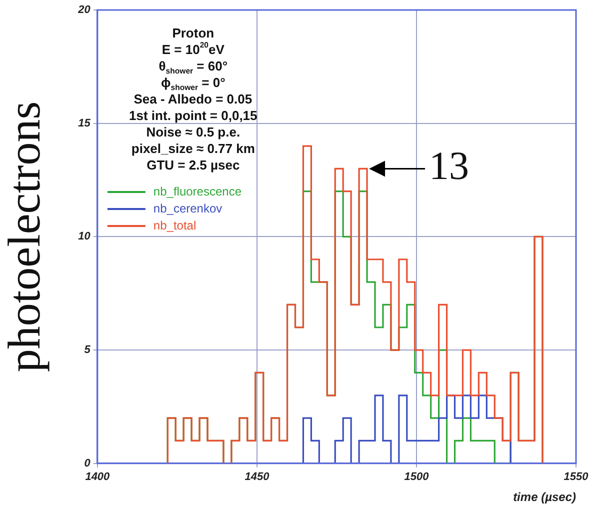 The height and width of the screenshot is (509, 594). I want to click on y-tick-label: 20, so click(84, 10).